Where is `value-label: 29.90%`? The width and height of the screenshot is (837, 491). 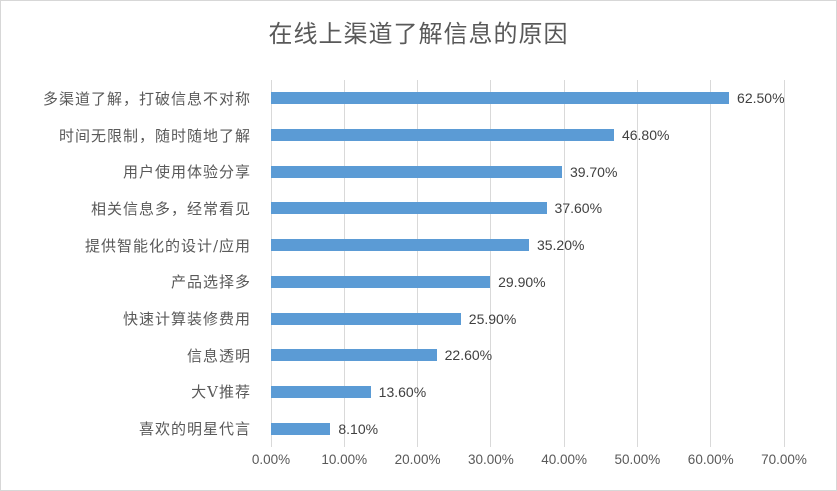
value-label: 29.90% is located at coordinates (522, 281).